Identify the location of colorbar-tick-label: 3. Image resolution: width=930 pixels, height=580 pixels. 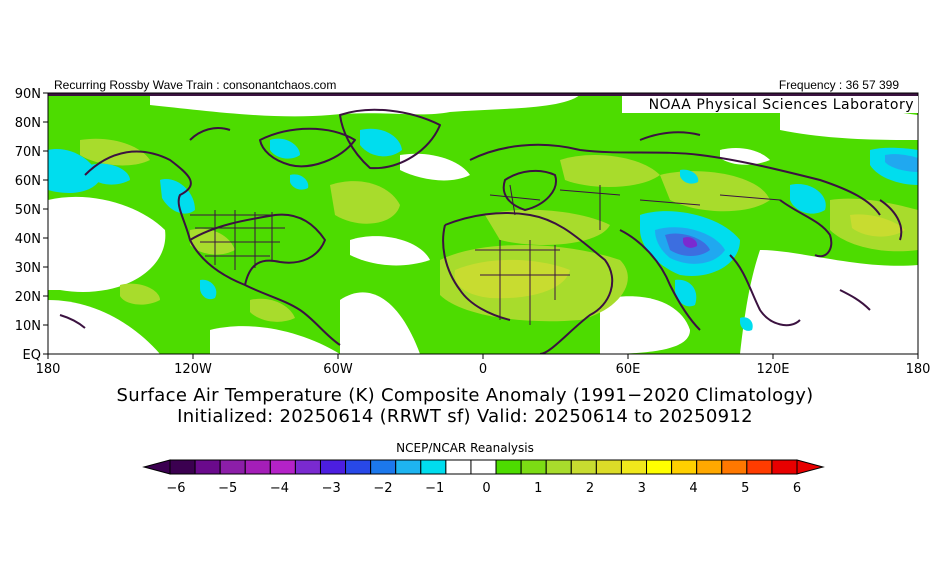
(642, 488).